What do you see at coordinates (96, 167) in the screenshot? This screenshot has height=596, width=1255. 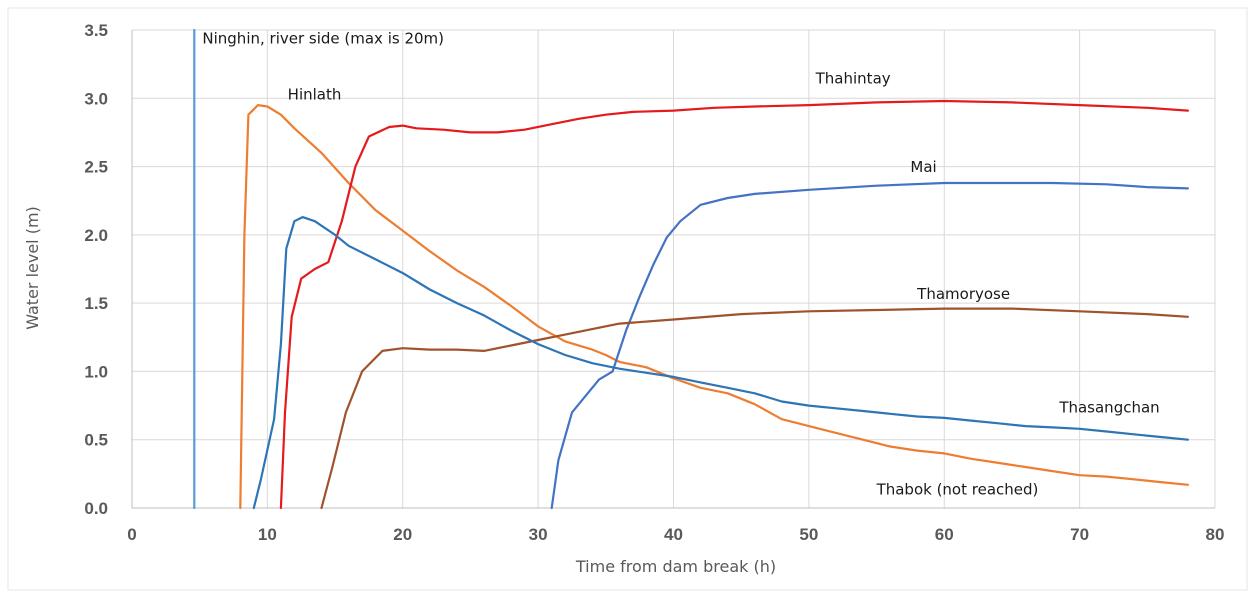 I see `y-tick-label: 2.5` at bounding box center [96, 167].